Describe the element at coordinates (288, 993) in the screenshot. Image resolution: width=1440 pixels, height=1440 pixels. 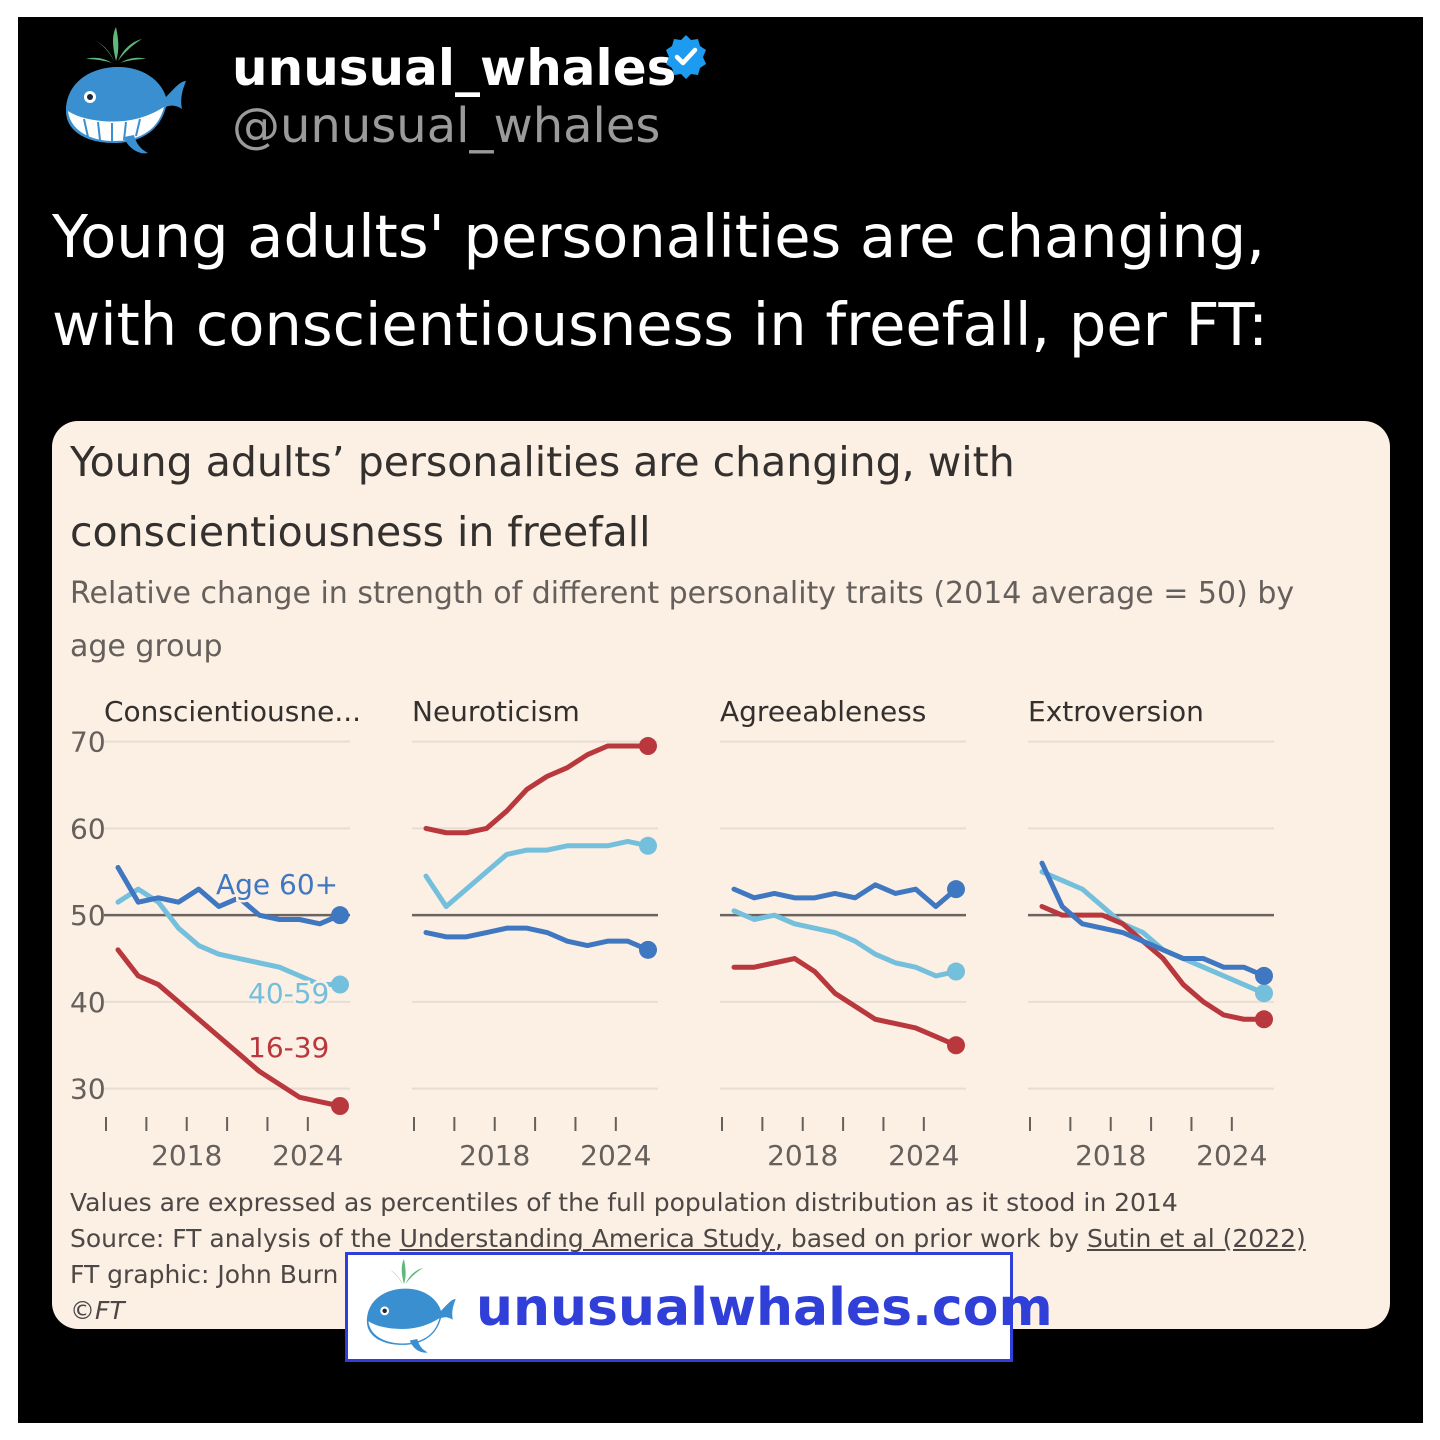
I see `series-label: 40-59` at that location.